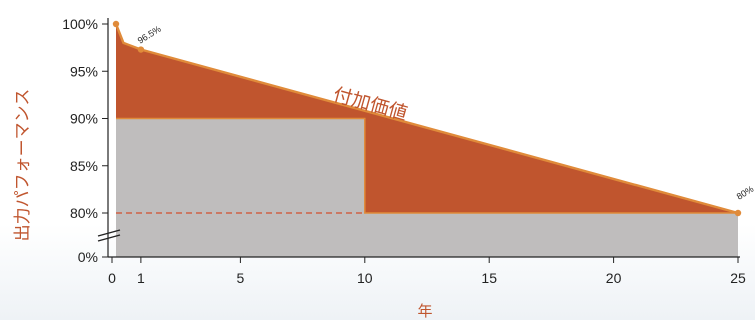  I want to click on x-tick-label-1: 1, so click(141, 278).